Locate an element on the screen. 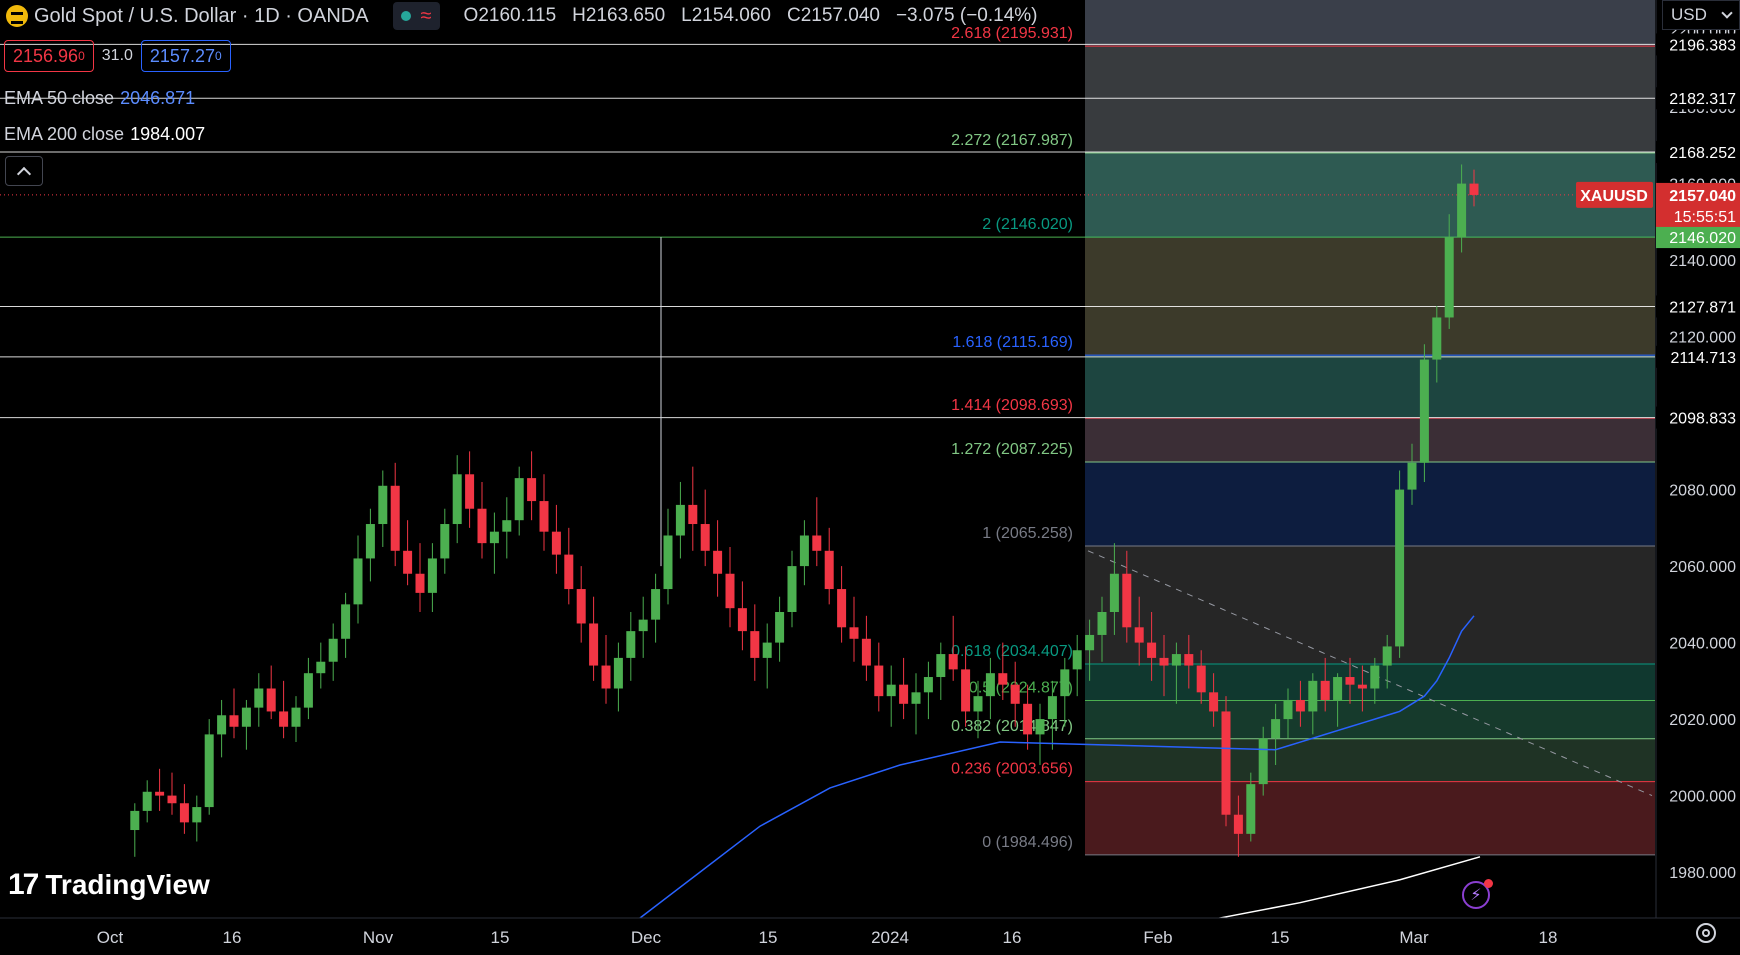 Image resolution: width=1740 pixels, height=955 pixels. symbol-tag-label: XAUUSD is located at coordinates (1614, 196).